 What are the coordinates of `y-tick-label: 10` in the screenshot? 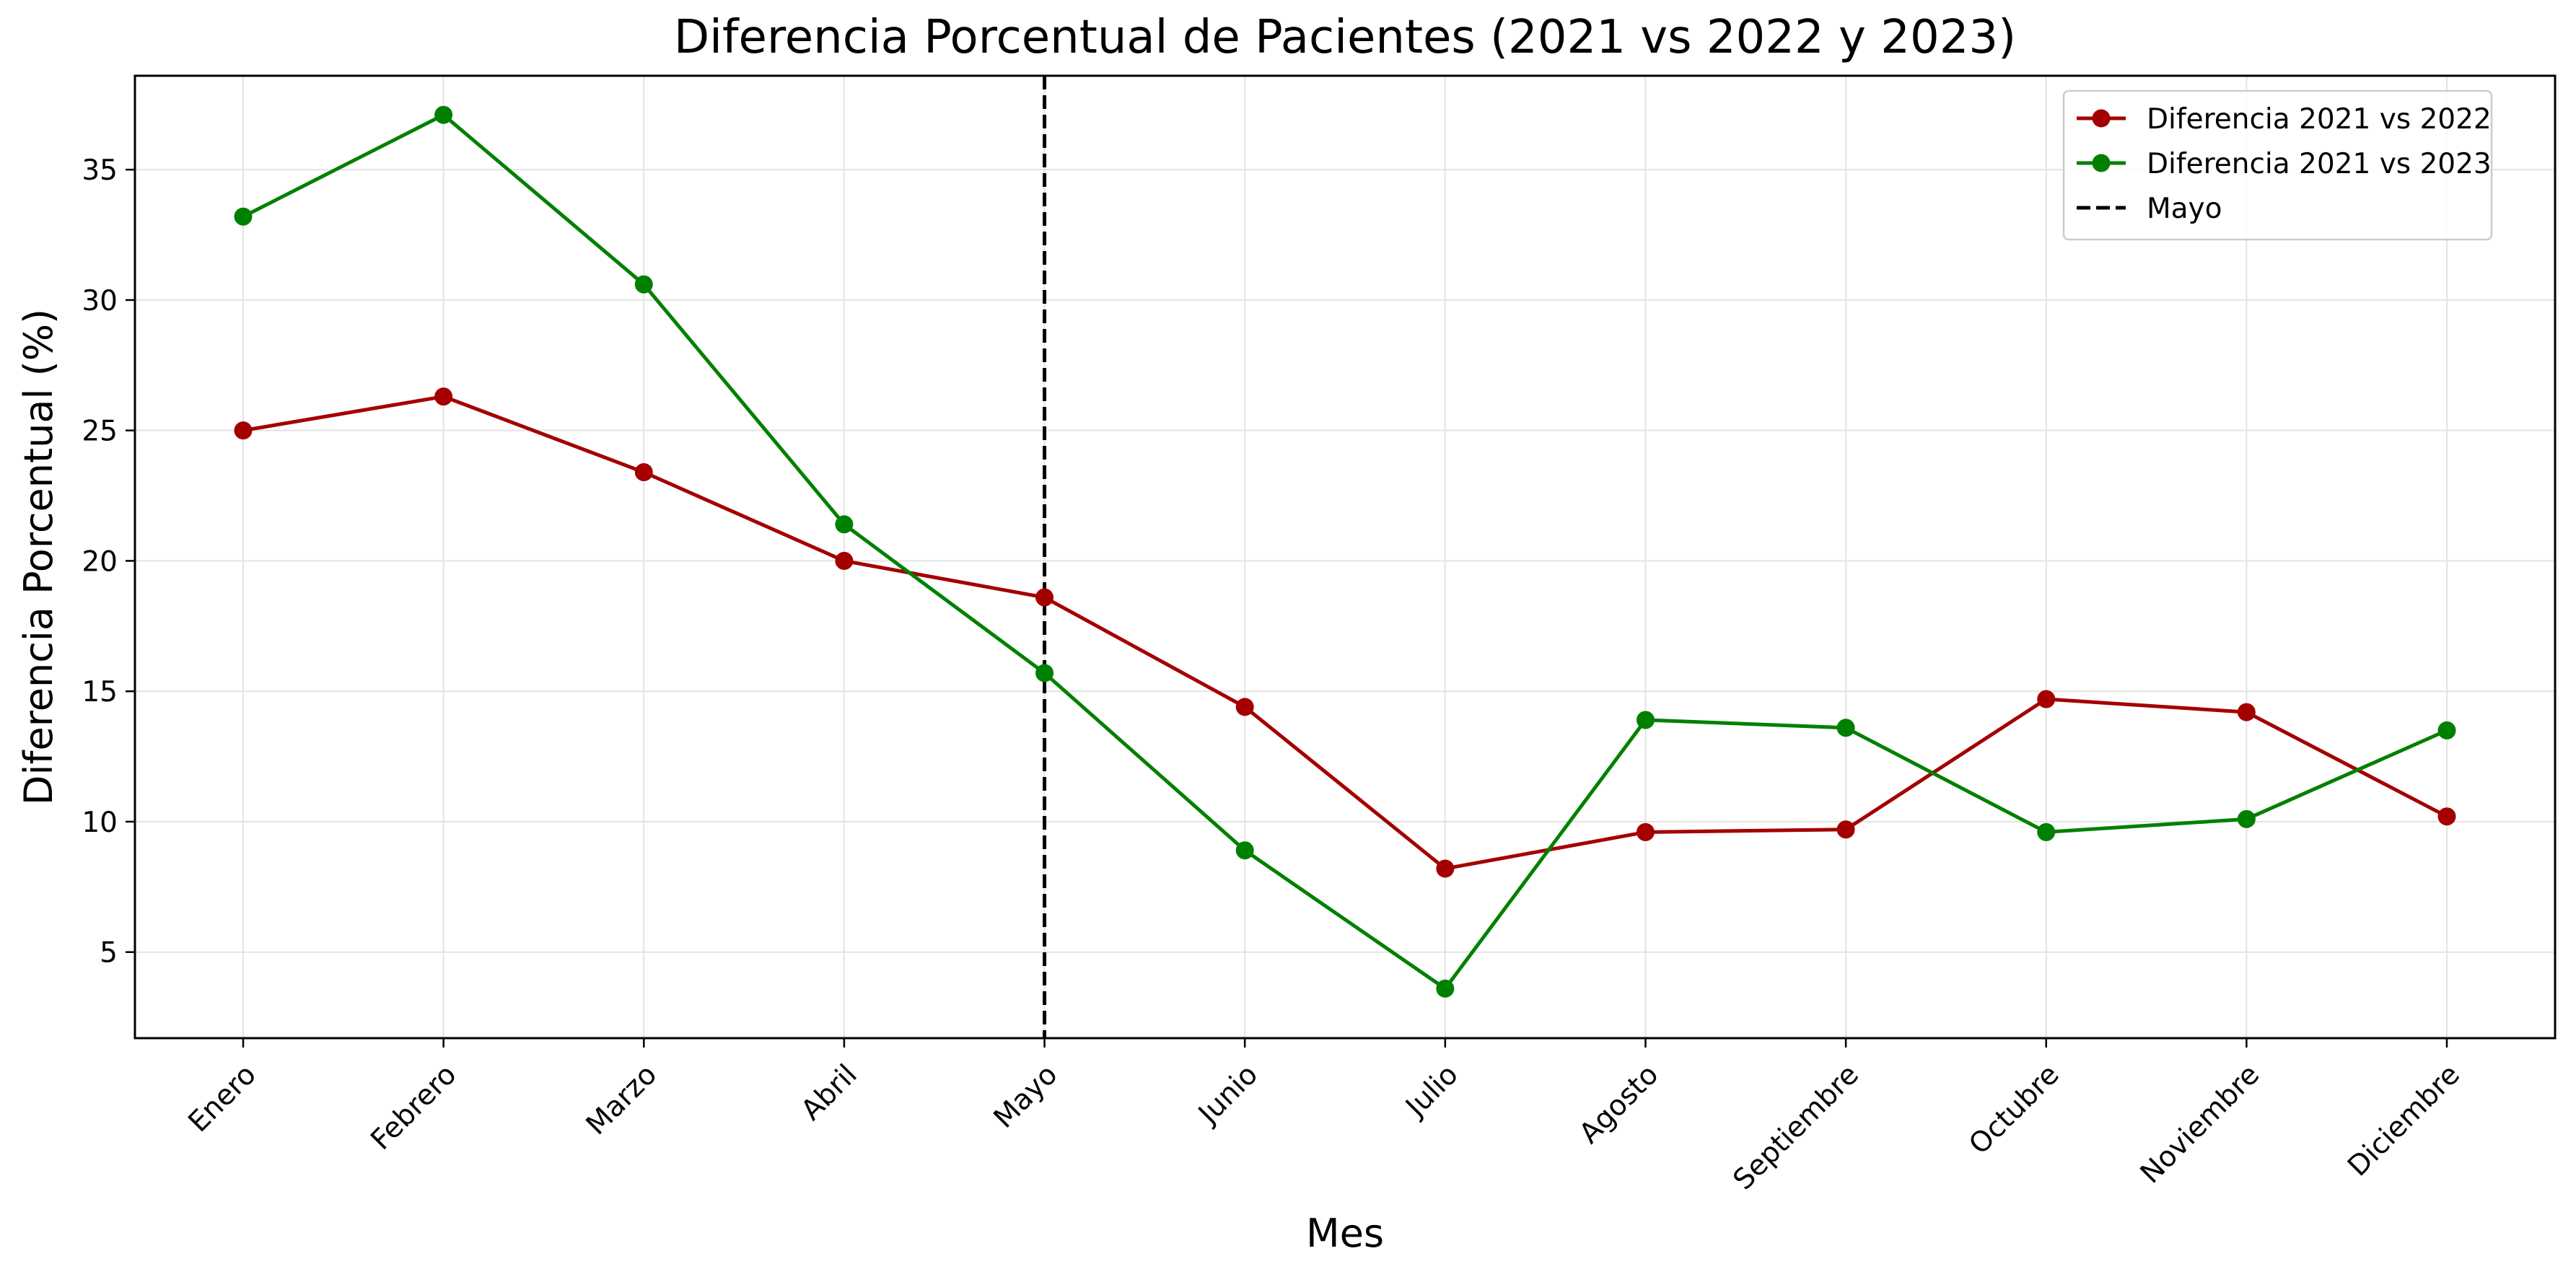 It's located at (100, 823).